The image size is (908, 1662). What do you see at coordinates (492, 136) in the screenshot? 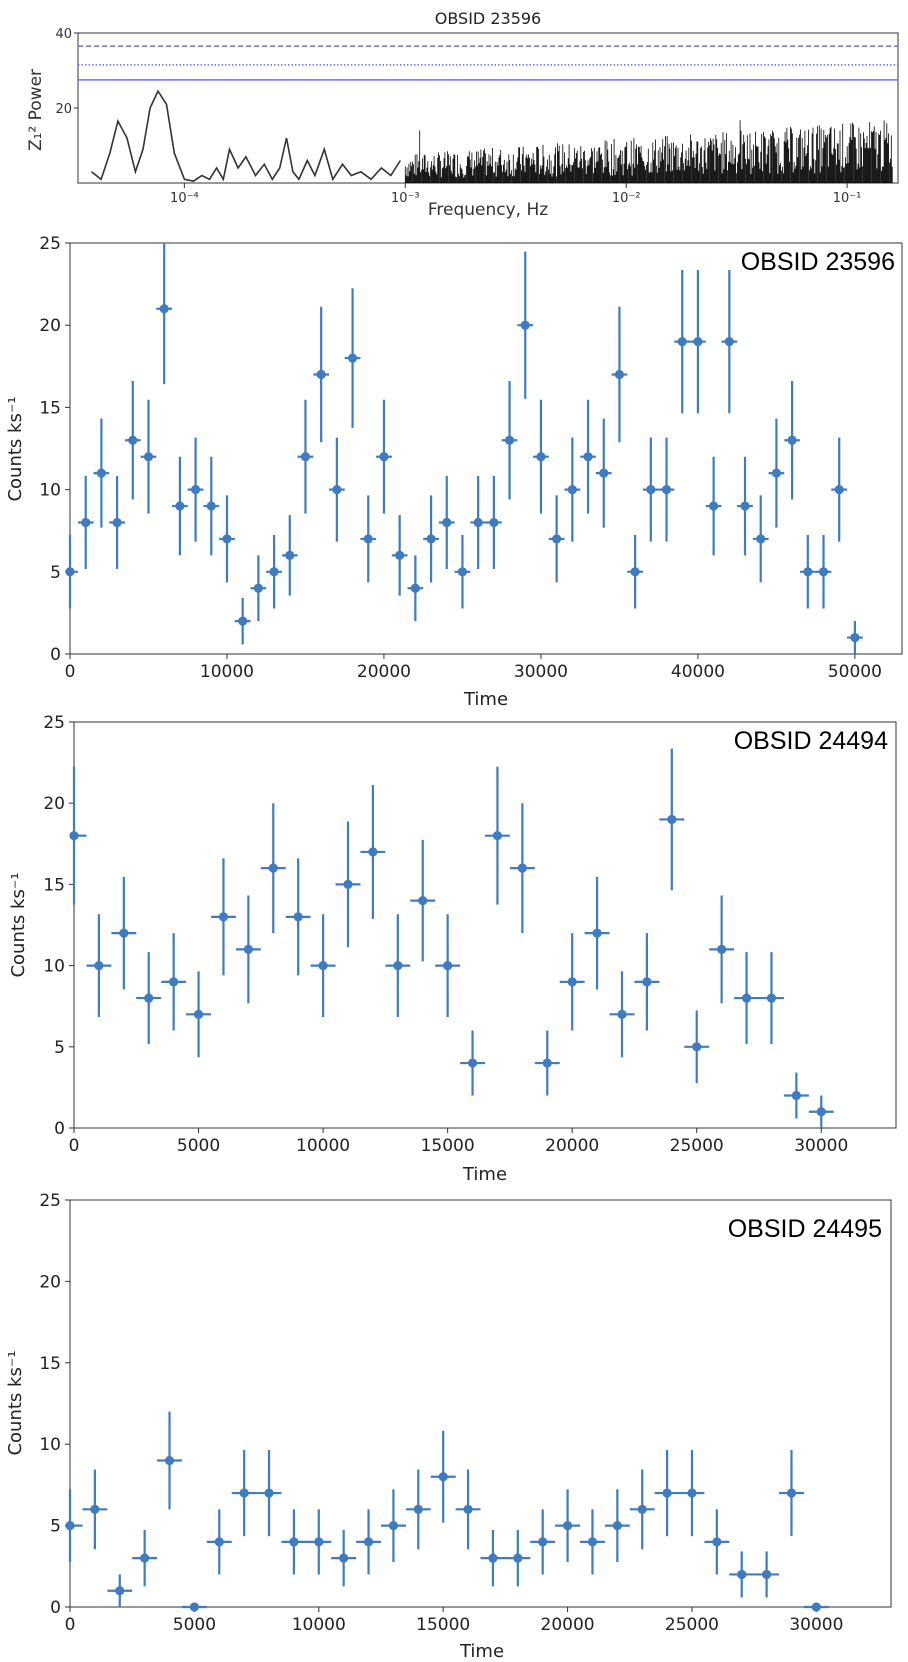
I see `periodogram-series` at bounding box center [492, 136].